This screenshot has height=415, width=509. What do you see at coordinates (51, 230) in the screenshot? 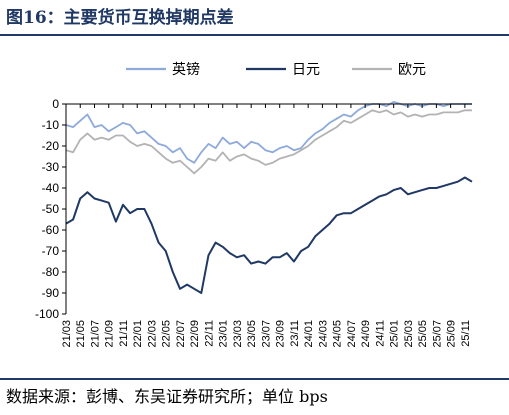
I see `y-tick-label: -60` at bounding box center [51, 230].